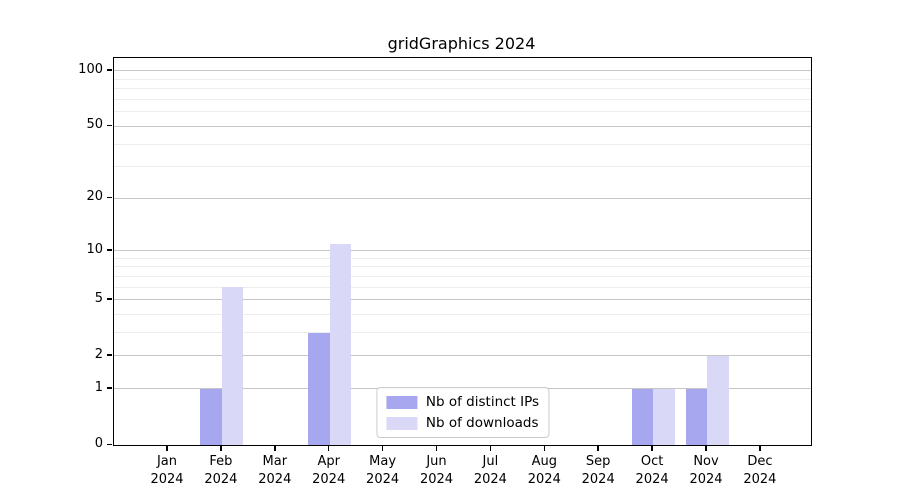 Image resolution: width=900 pixels, height=500 pixels. I want to click on y-tick-label-1: 1, so click(98, 387).